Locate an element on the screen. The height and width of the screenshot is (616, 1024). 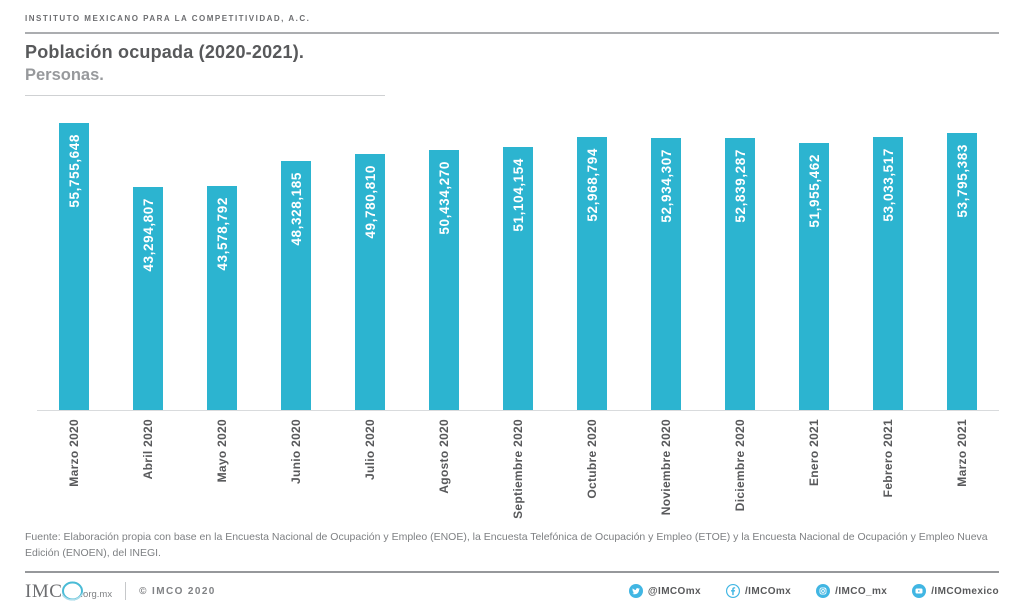
imco-logo-suffix: .org.mx is located at coordinates (96, 594).